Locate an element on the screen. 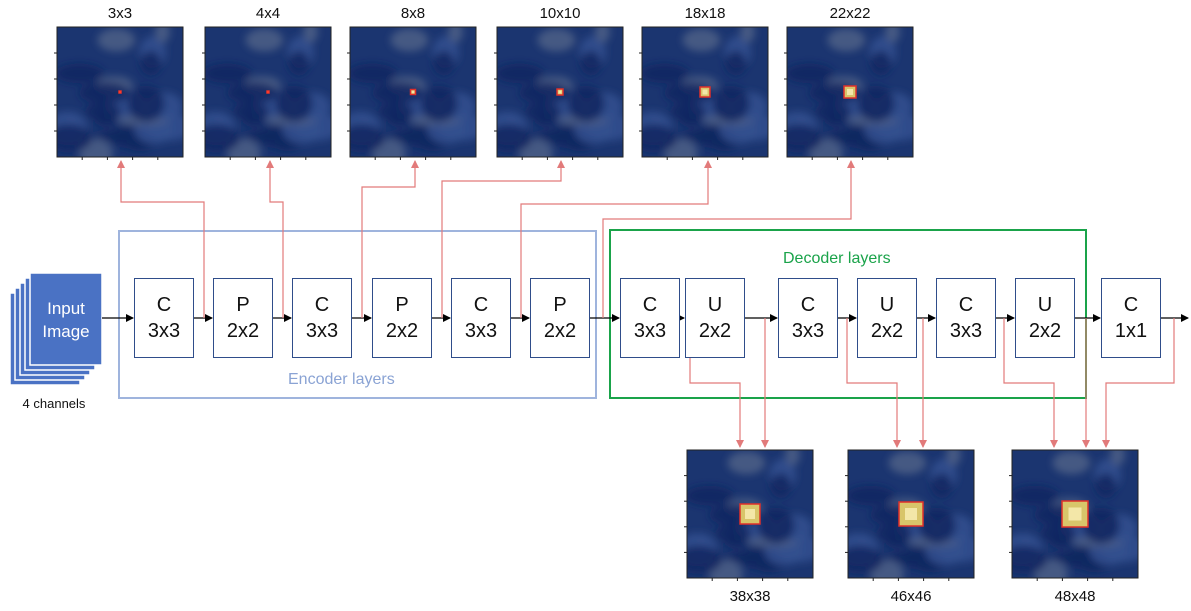  top-map-label: 18x18 is located at coordinates (705, 13).